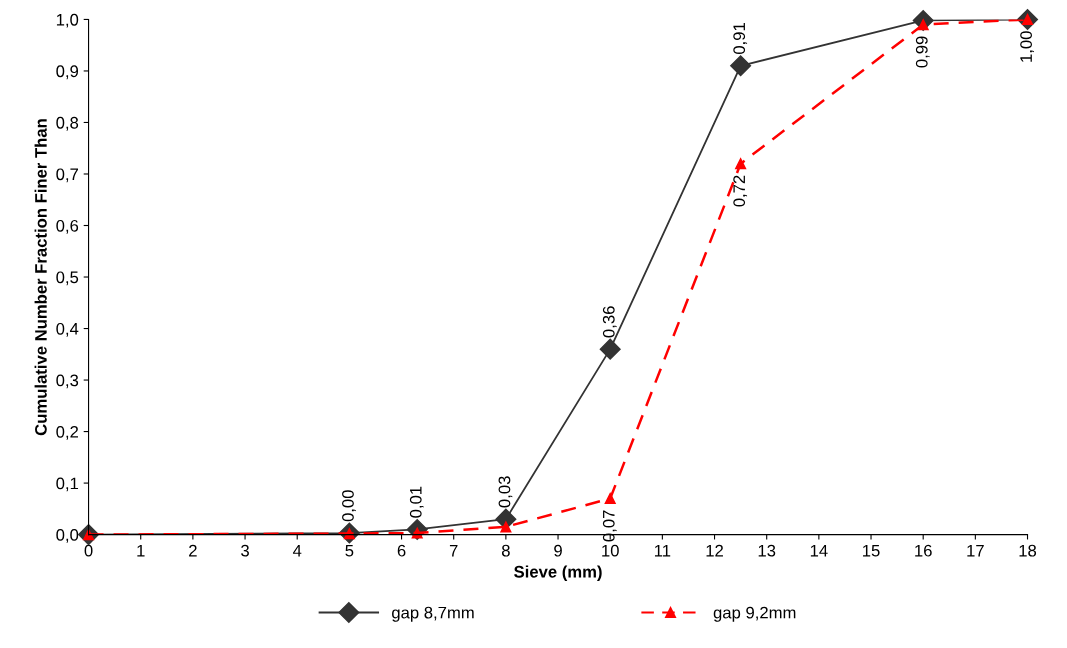 The height and width of the screenshot is (648, 1067). What do you see at coordinates (505, 492) in the screenshot?
I see `data-label: 0,03` at bounding box center [505, 492].